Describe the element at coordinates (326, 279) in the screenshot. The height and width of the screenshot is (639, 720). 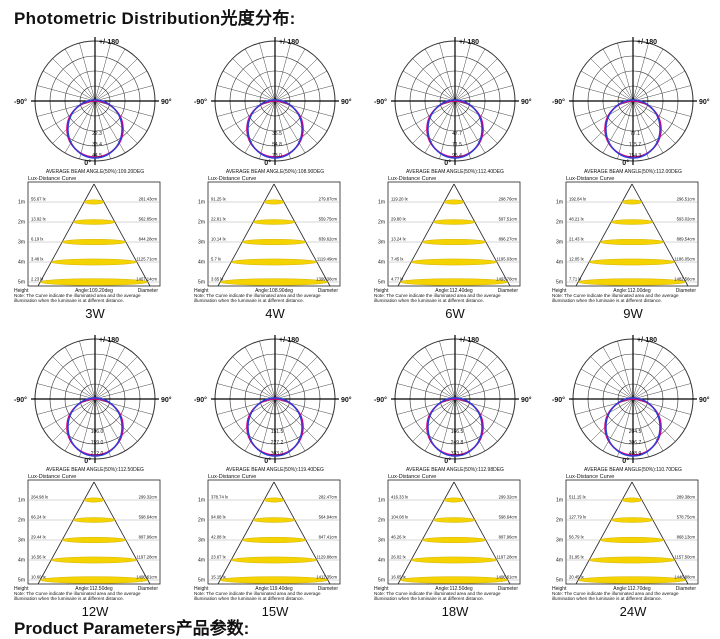
I see `diameter-value: 1399.36cm` at that location.